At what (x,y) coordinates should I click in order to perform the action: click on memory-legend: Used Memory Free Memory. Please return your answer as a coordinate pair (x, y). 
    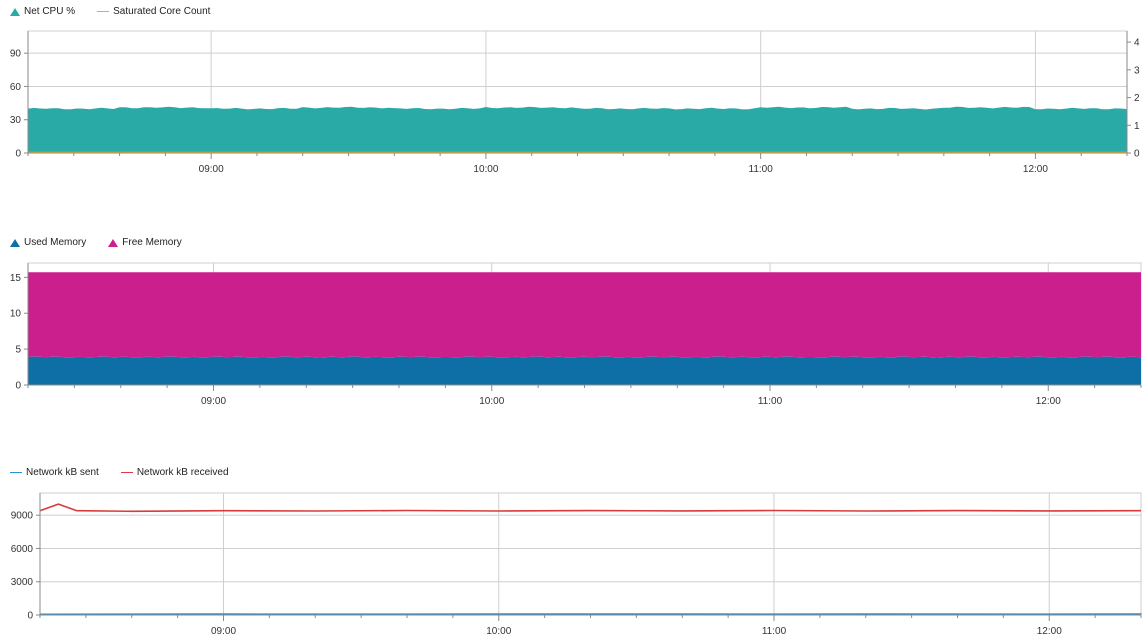
    Looking at the image, I should click on (96, 242).